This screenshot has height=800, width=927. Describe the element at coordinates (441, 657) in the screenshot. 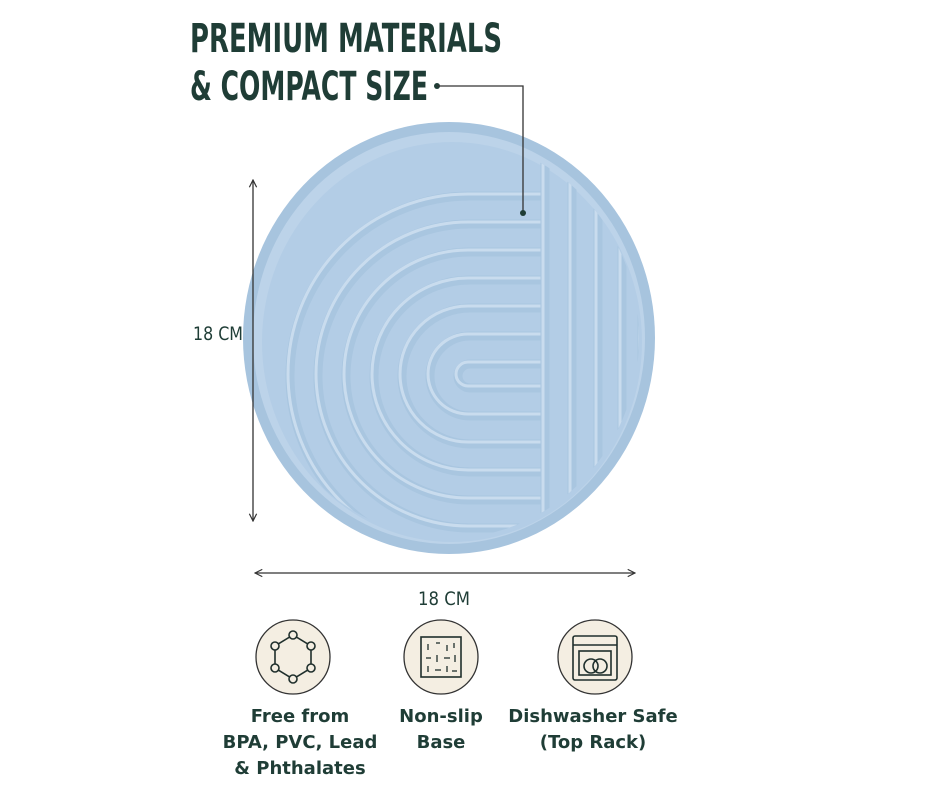

I see `icon-non-slip` at that location.